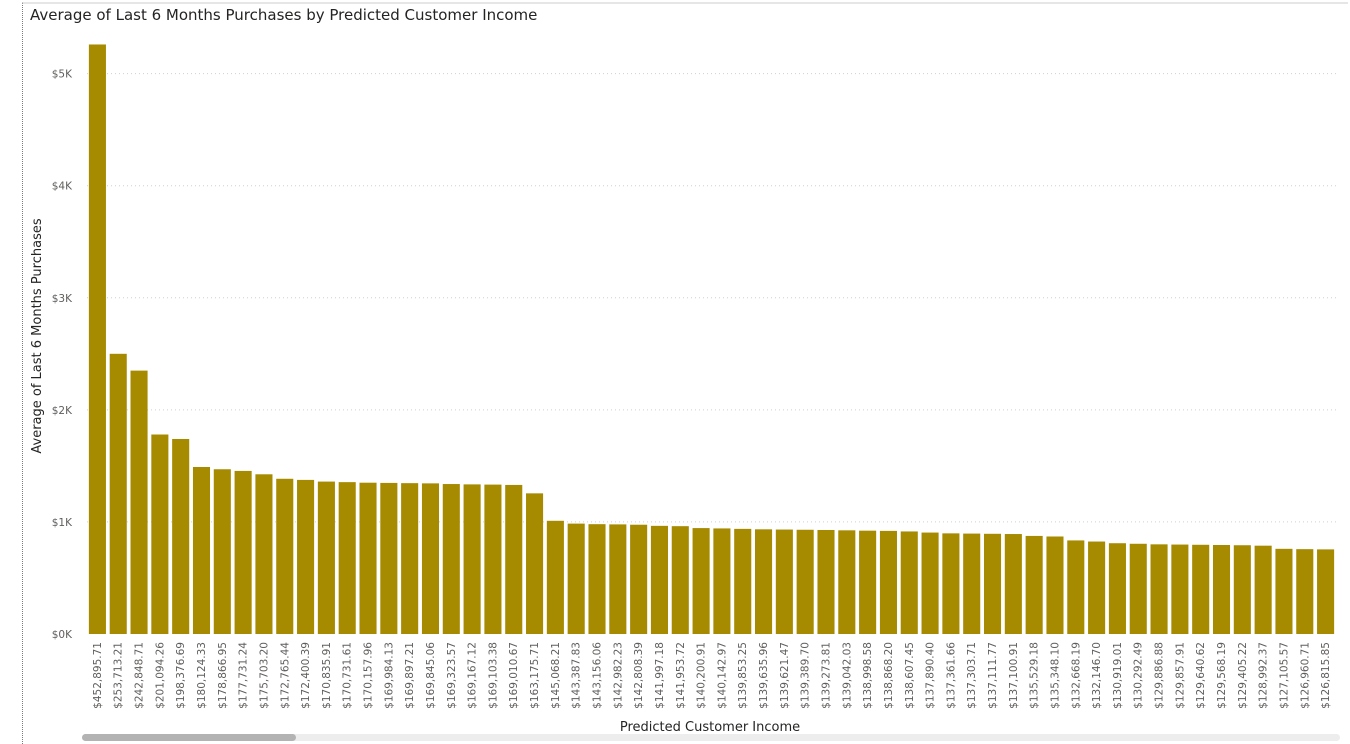  I want to click on x-tick-label: $138,868.20, so click(889, 675).